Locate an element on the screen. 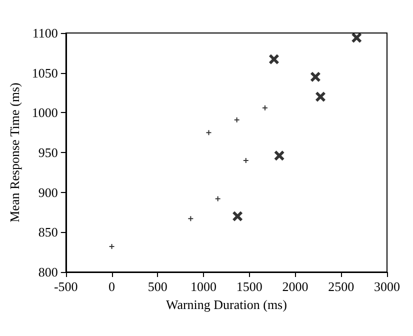 Image resolution: width=413 pixels, height=336 pixels. y-tick-label: 1000 is located at coordinates (45, 112).